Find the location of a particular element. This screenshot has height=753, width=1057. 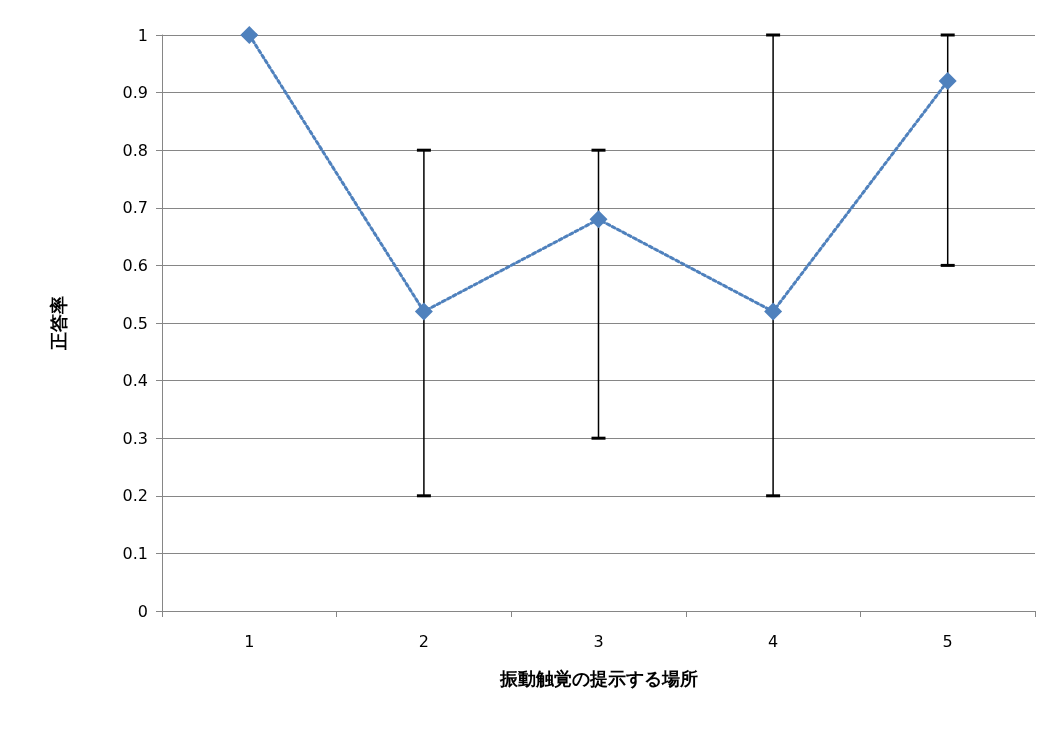

x-tick-label: 3 is located at coordinates (598, 641).